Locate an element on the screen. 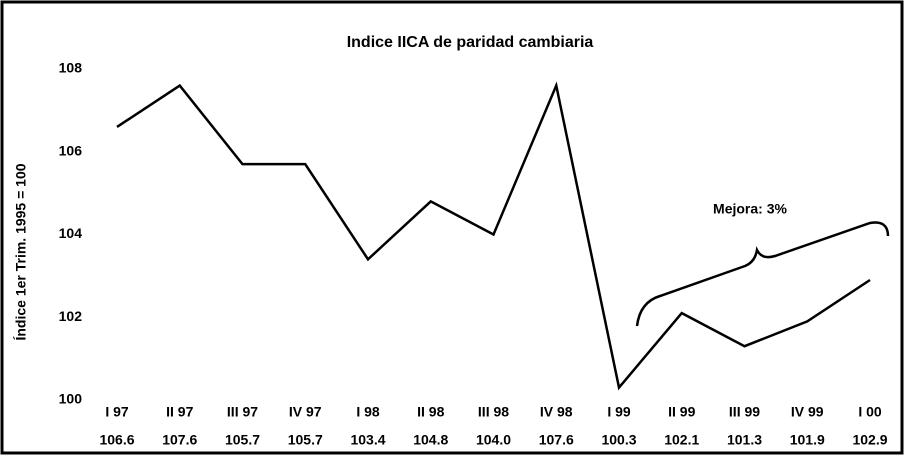 The width and height of the screenshot is (905, 461). brace is located at coordinates (762, 274).